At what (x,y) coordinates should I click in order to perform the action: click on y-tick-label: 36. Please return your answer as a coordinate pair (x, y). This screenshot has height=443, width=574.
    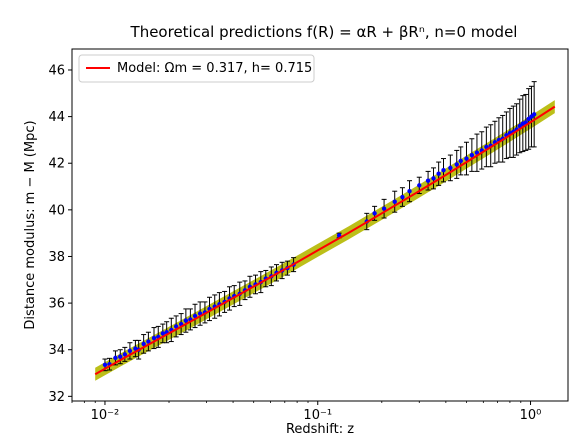
    Looking at the image, I should click on (56, 304).